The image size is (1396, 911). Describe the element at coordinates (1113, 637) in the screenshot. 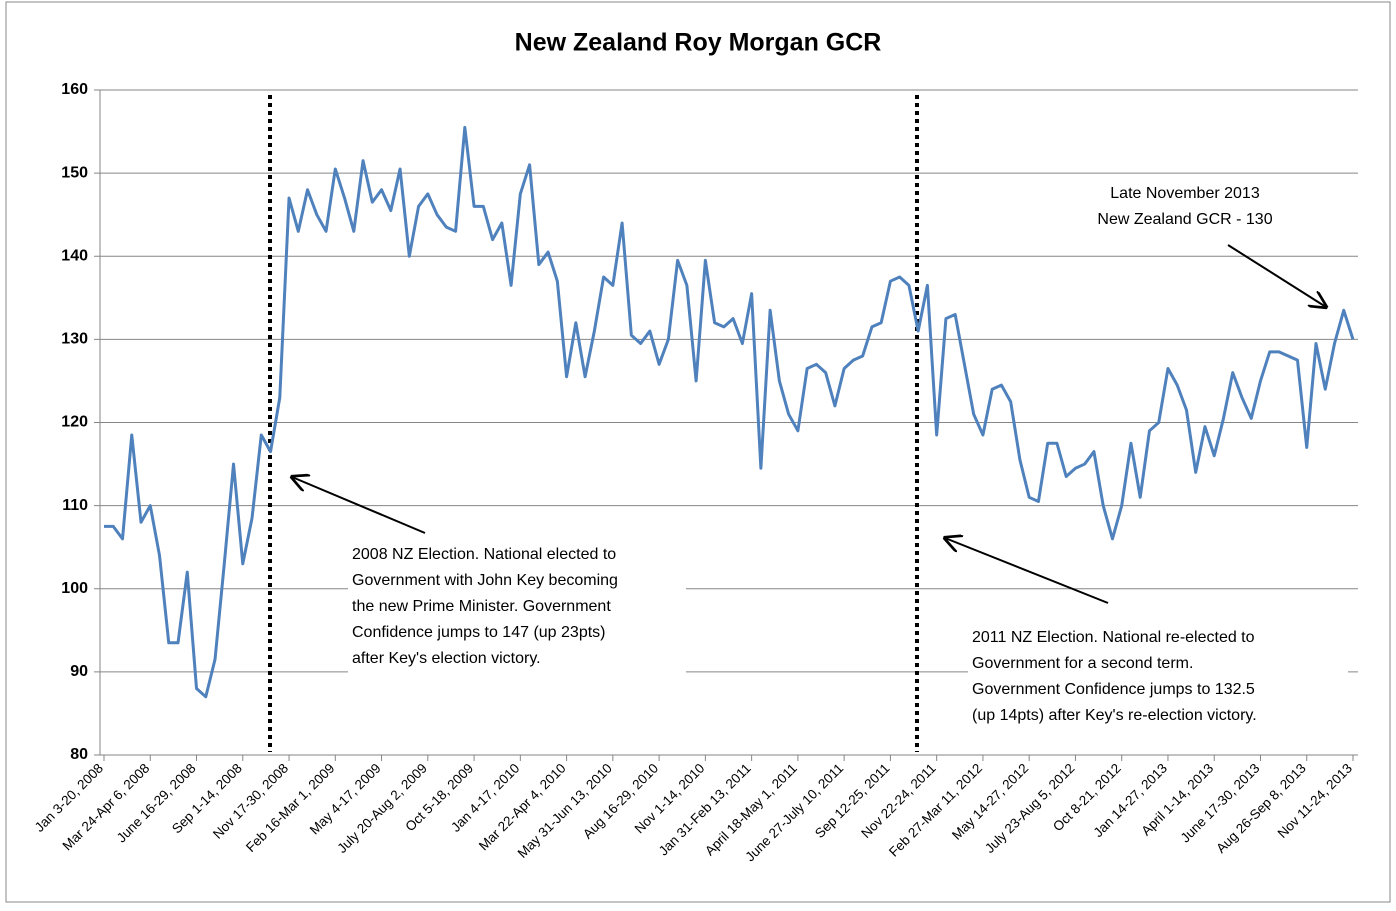

I see `annotation: 2011 NZ Election. National re-elected to` at that location.